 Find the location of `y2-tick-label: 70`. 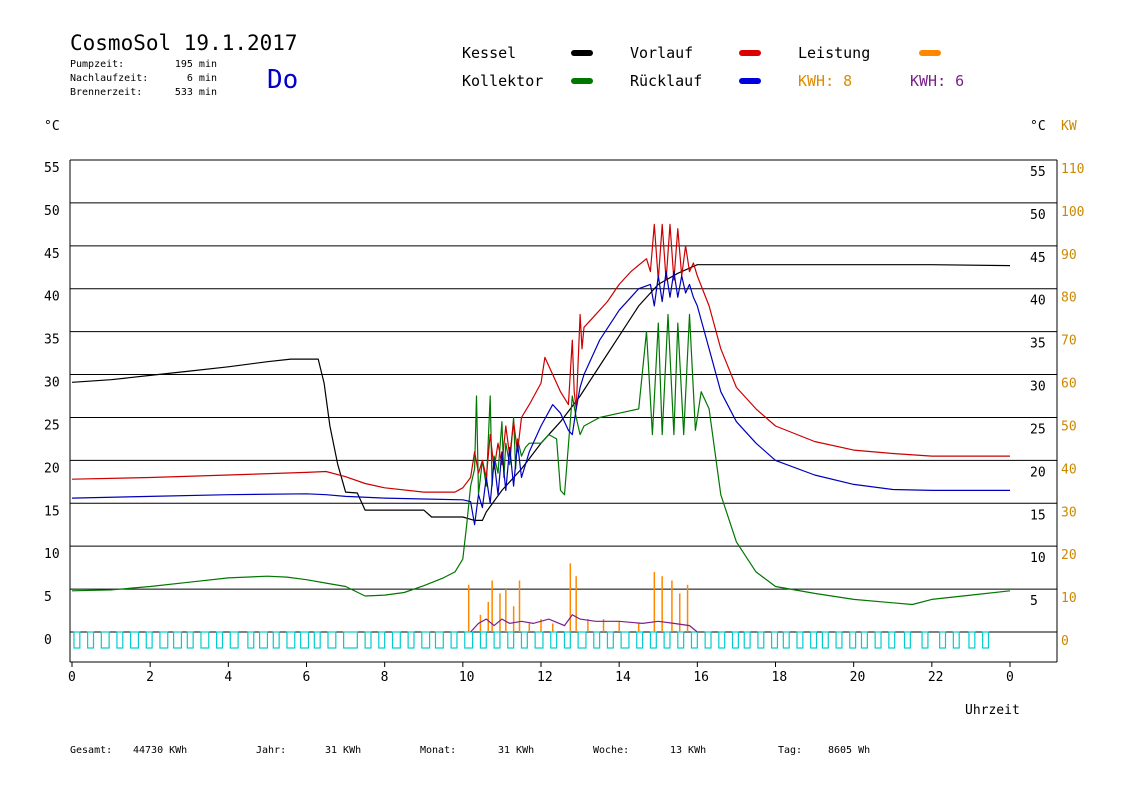

y2-tick-label: 70 is located at coordinates (1069, 341).